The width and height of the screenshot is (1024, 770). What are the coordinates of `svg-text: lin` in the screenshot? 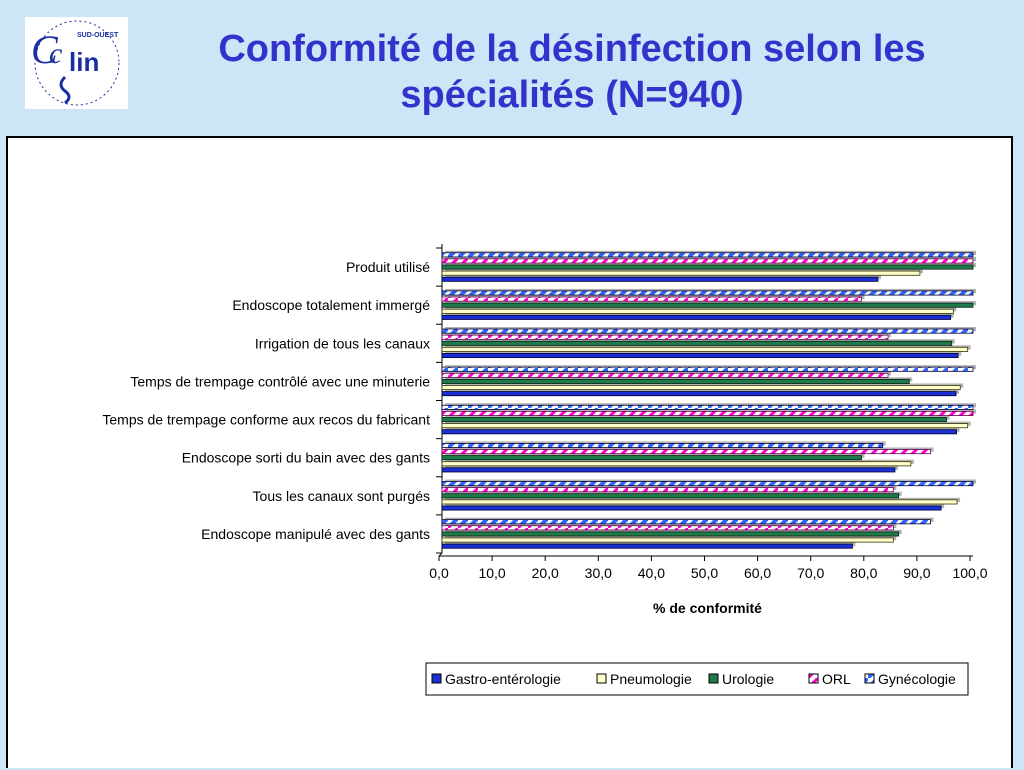 It's located at (84, 62).